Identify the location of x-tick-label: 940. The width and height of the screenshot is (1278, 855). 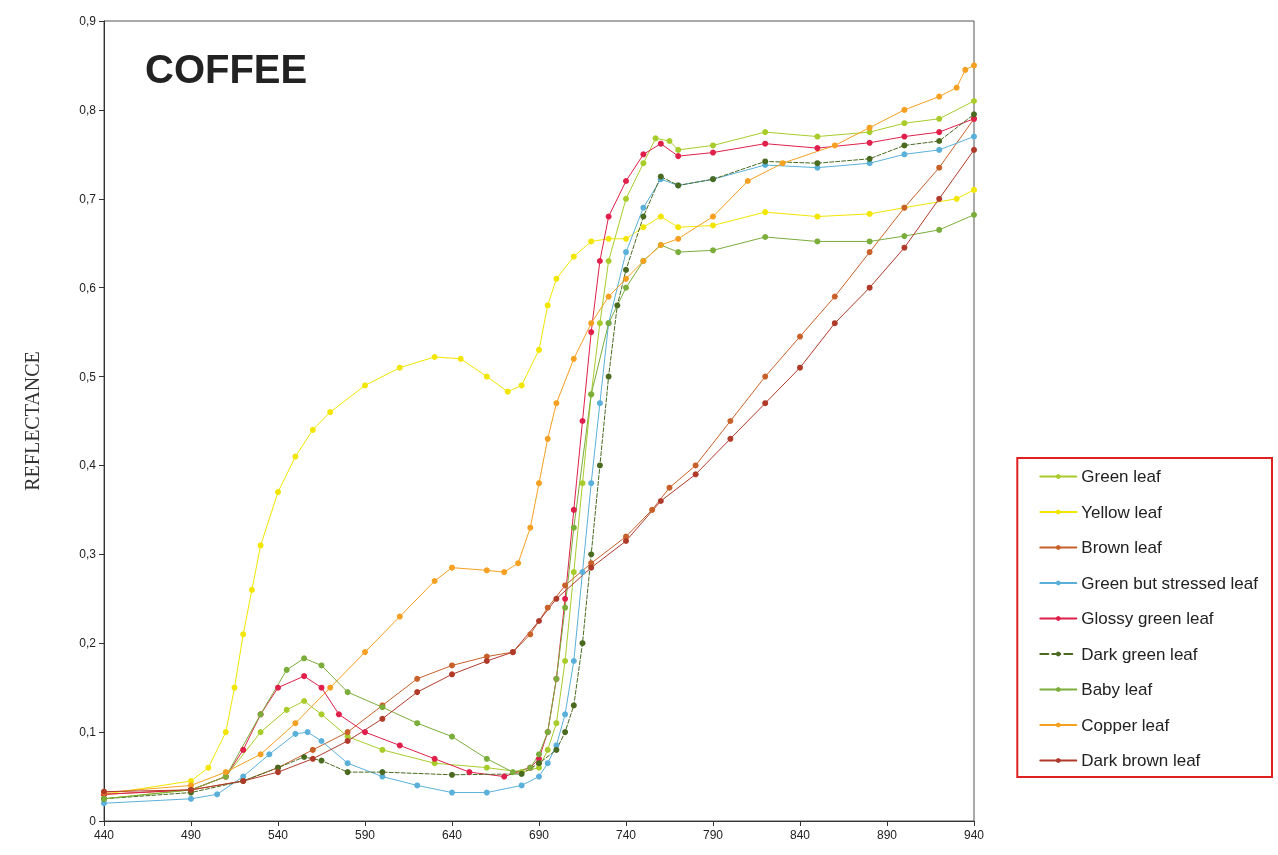
(974, 835).